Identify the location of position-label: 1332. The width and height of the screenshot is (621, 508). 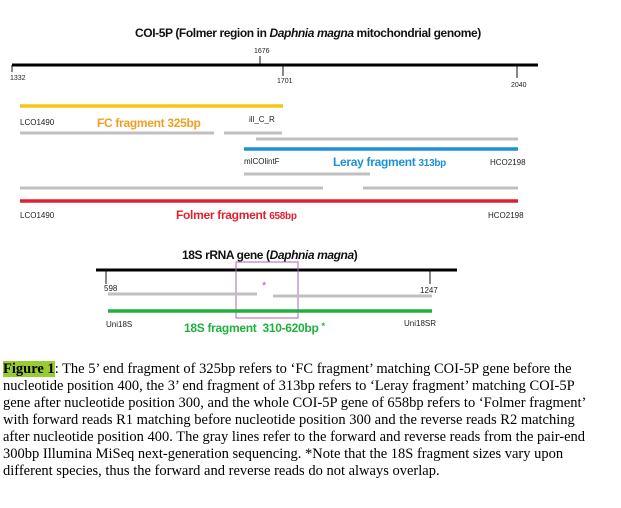
(18, 78).